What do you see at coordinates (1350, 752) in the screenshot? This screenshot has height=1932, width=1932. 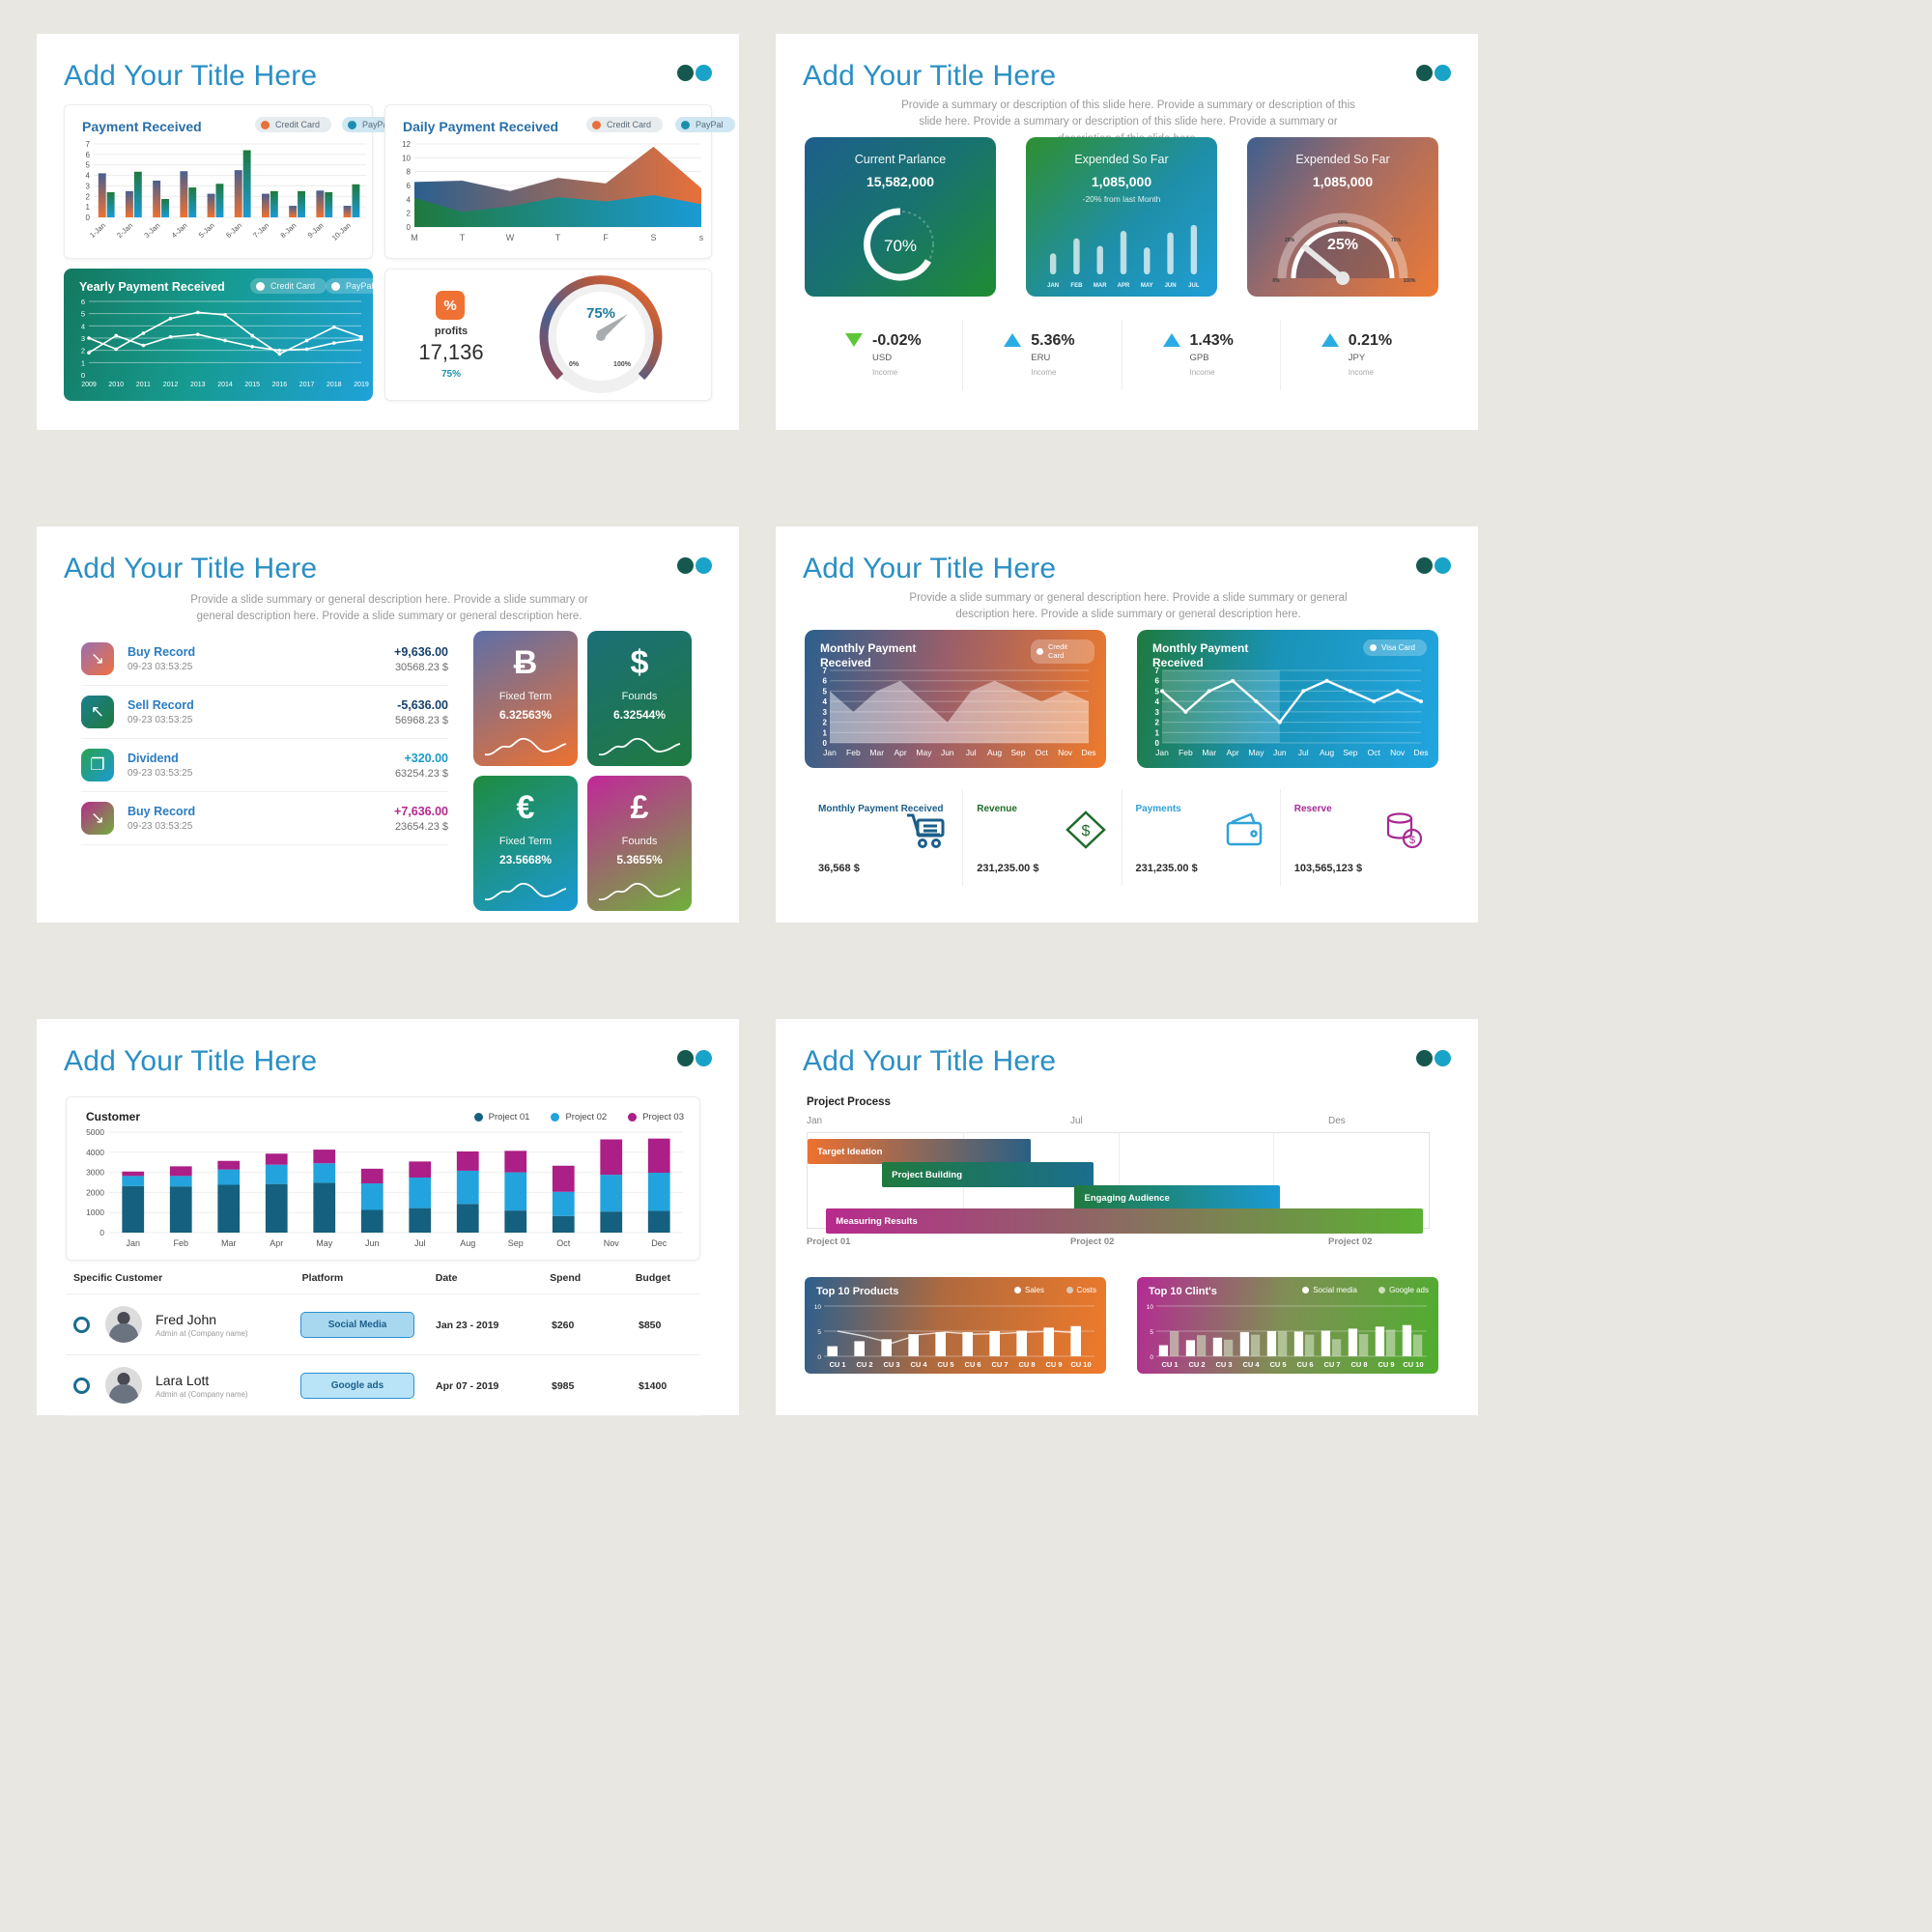 I see `svg-text: Sep` at bounding box center [1350, 752].